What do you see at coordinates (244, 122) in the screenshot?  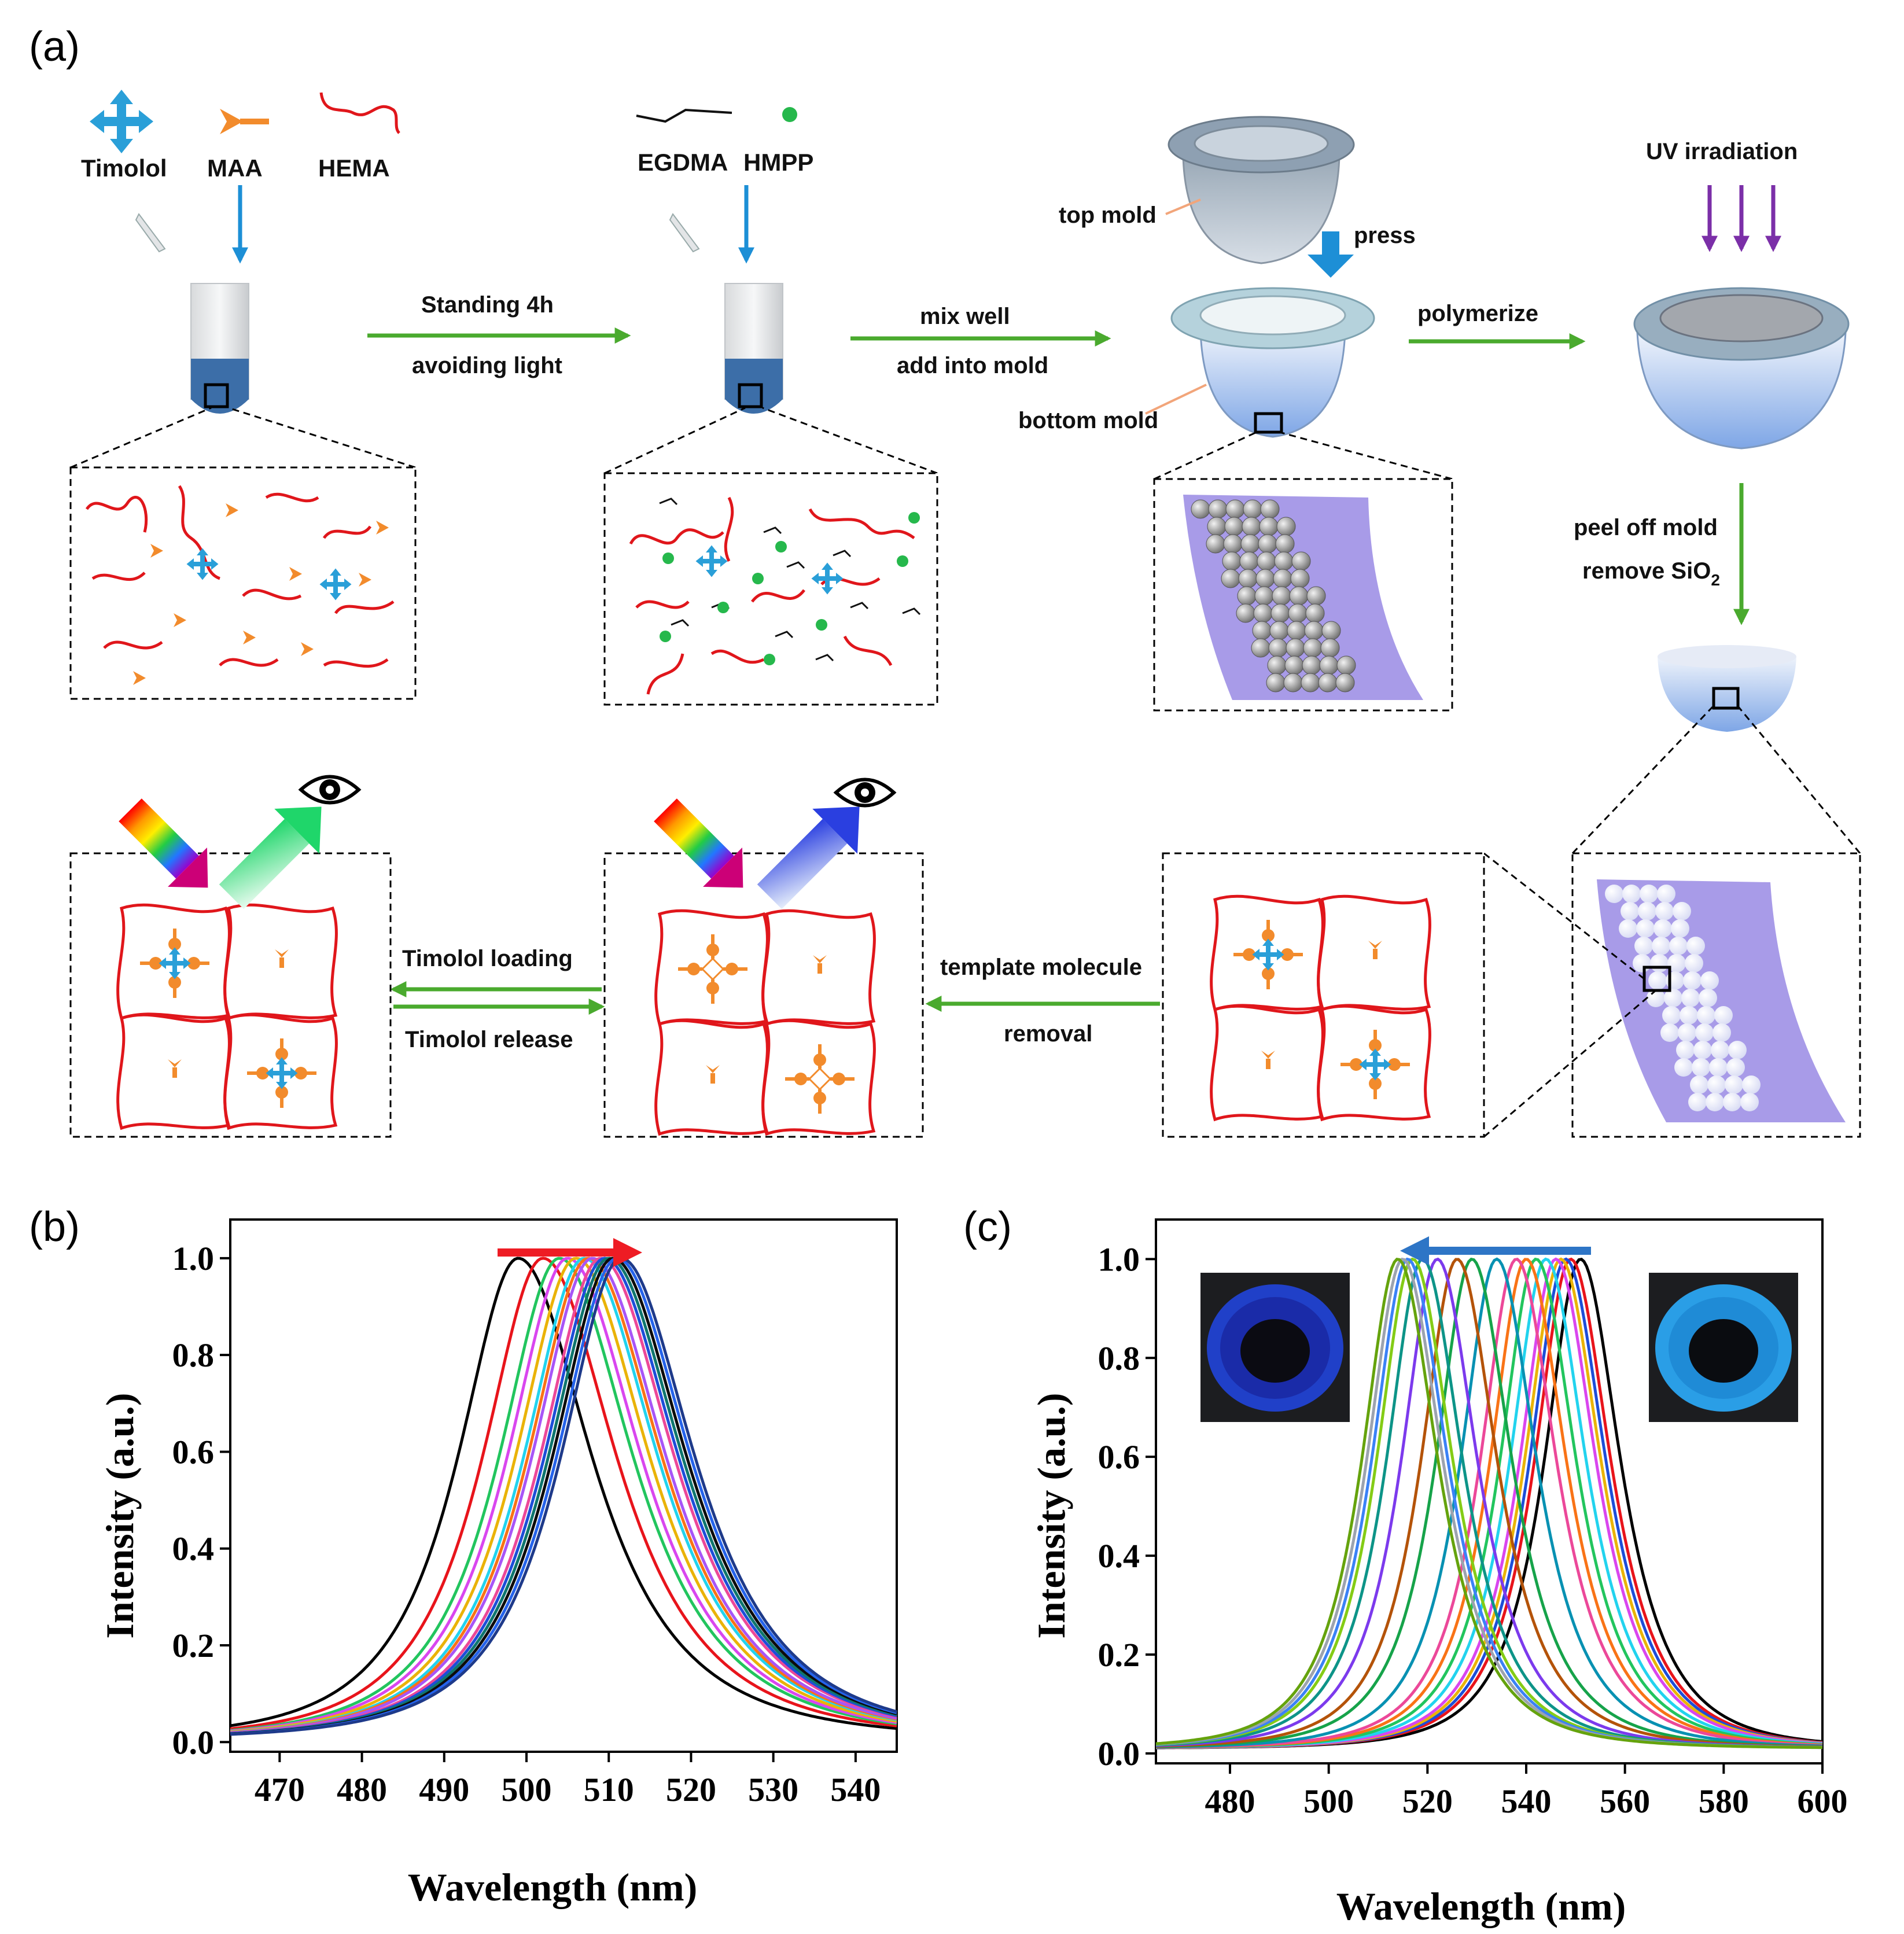 I see `maa-icon` at bounding box center [244, 122].